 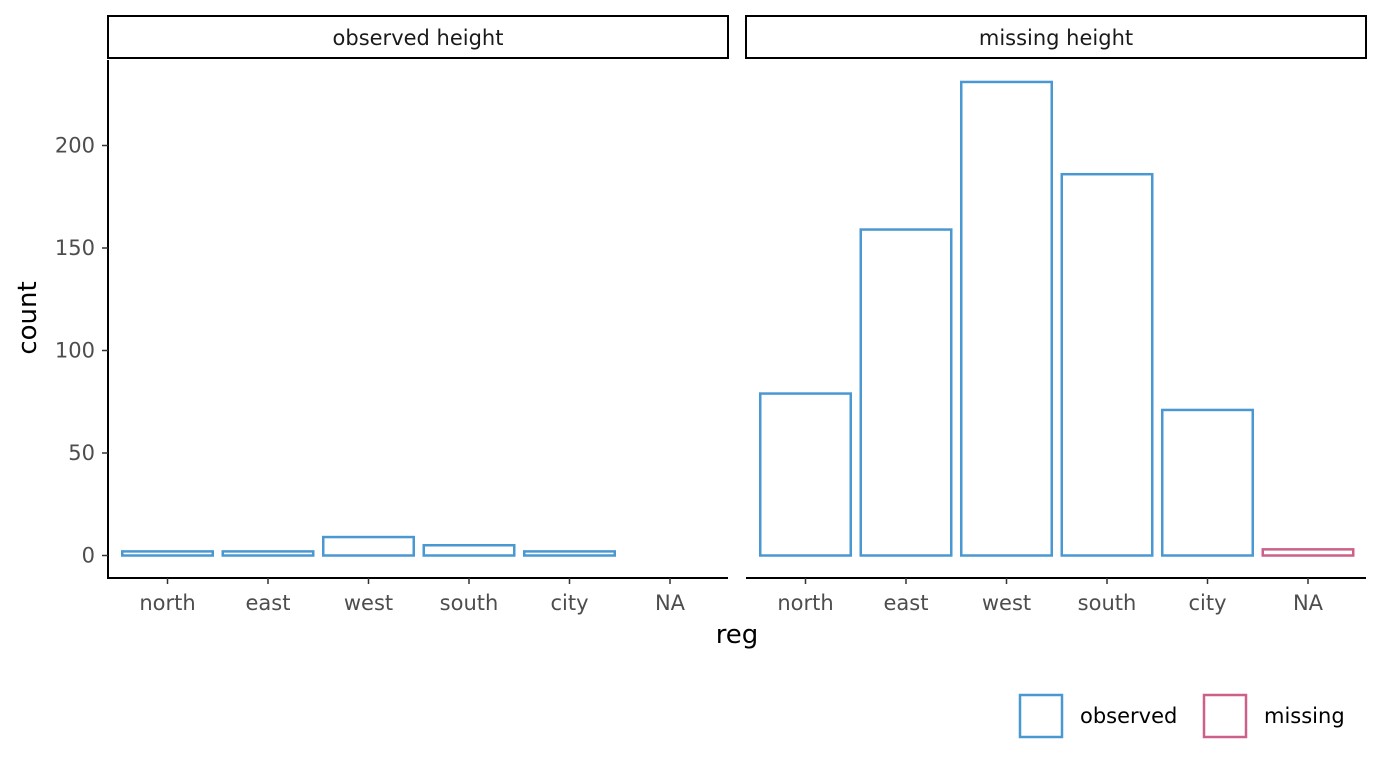 I want to click on legend-key-missing, so click(x=1225, y=716).